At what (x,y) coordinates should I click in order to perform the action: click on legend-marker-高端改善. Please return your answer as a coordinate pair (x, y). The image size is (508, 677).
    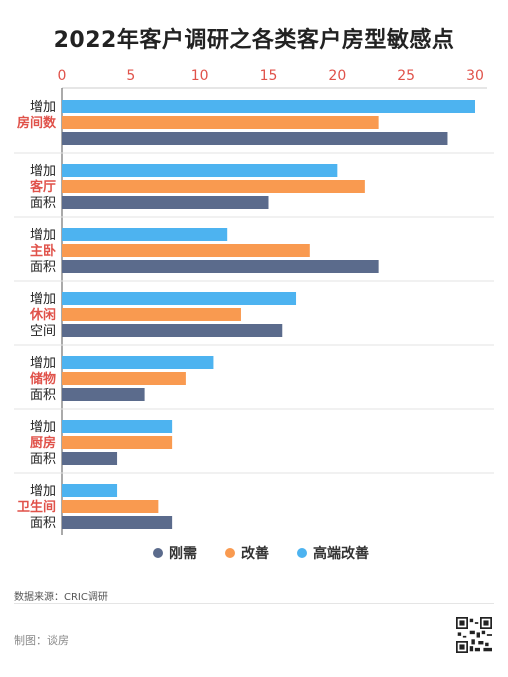
    Looking at the image, I should click on (302, 553).